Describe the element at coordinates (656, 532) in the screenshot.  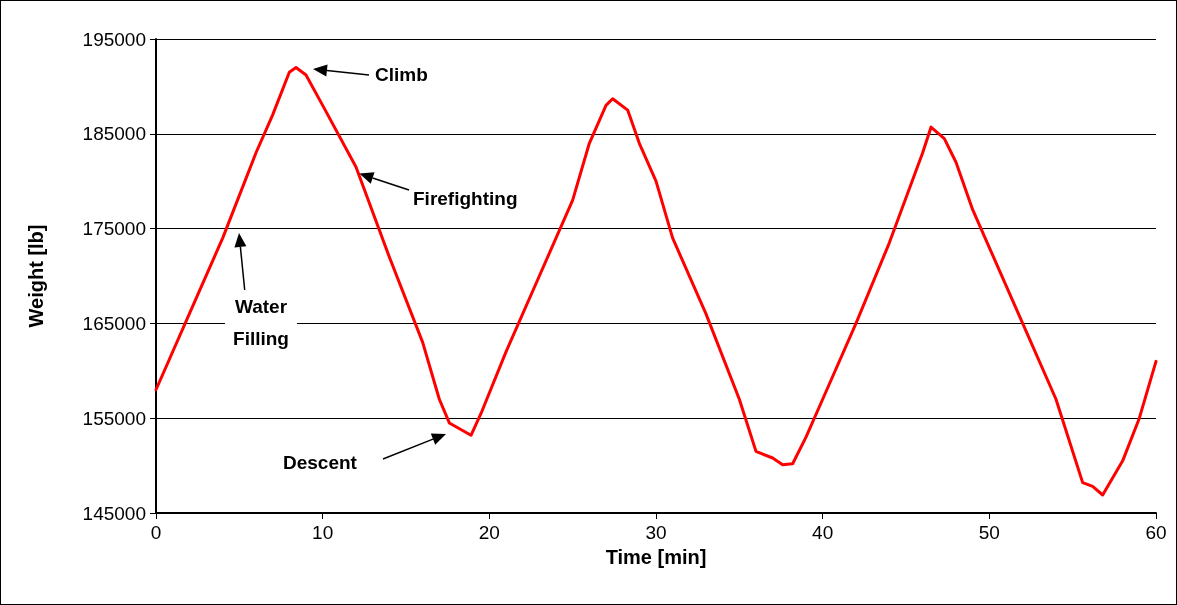
I see `x-tick-label: 30` at that location.